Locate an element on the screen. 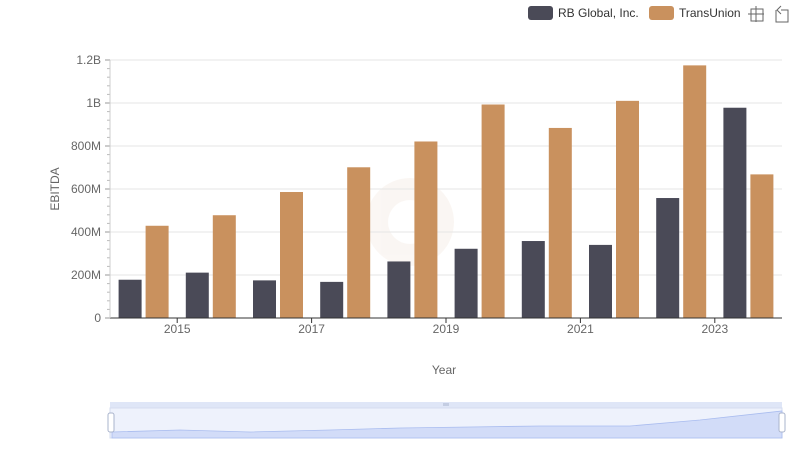 The image size is (800, 461). bar-rb-global-inc-2014 is located at coordinates (130, 298).